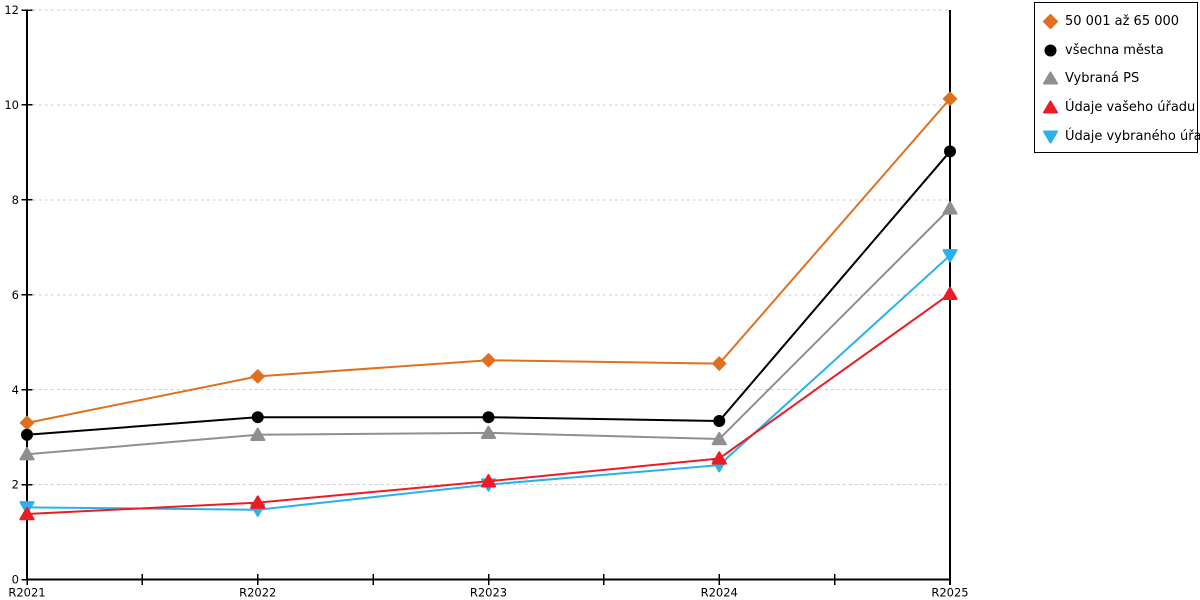 The height and width of the screenshot is (600, 1200). Describe the element at coordinates (1102, 79) in the screenshot. I see `legend-item-label: Vybraná PS` at that location.